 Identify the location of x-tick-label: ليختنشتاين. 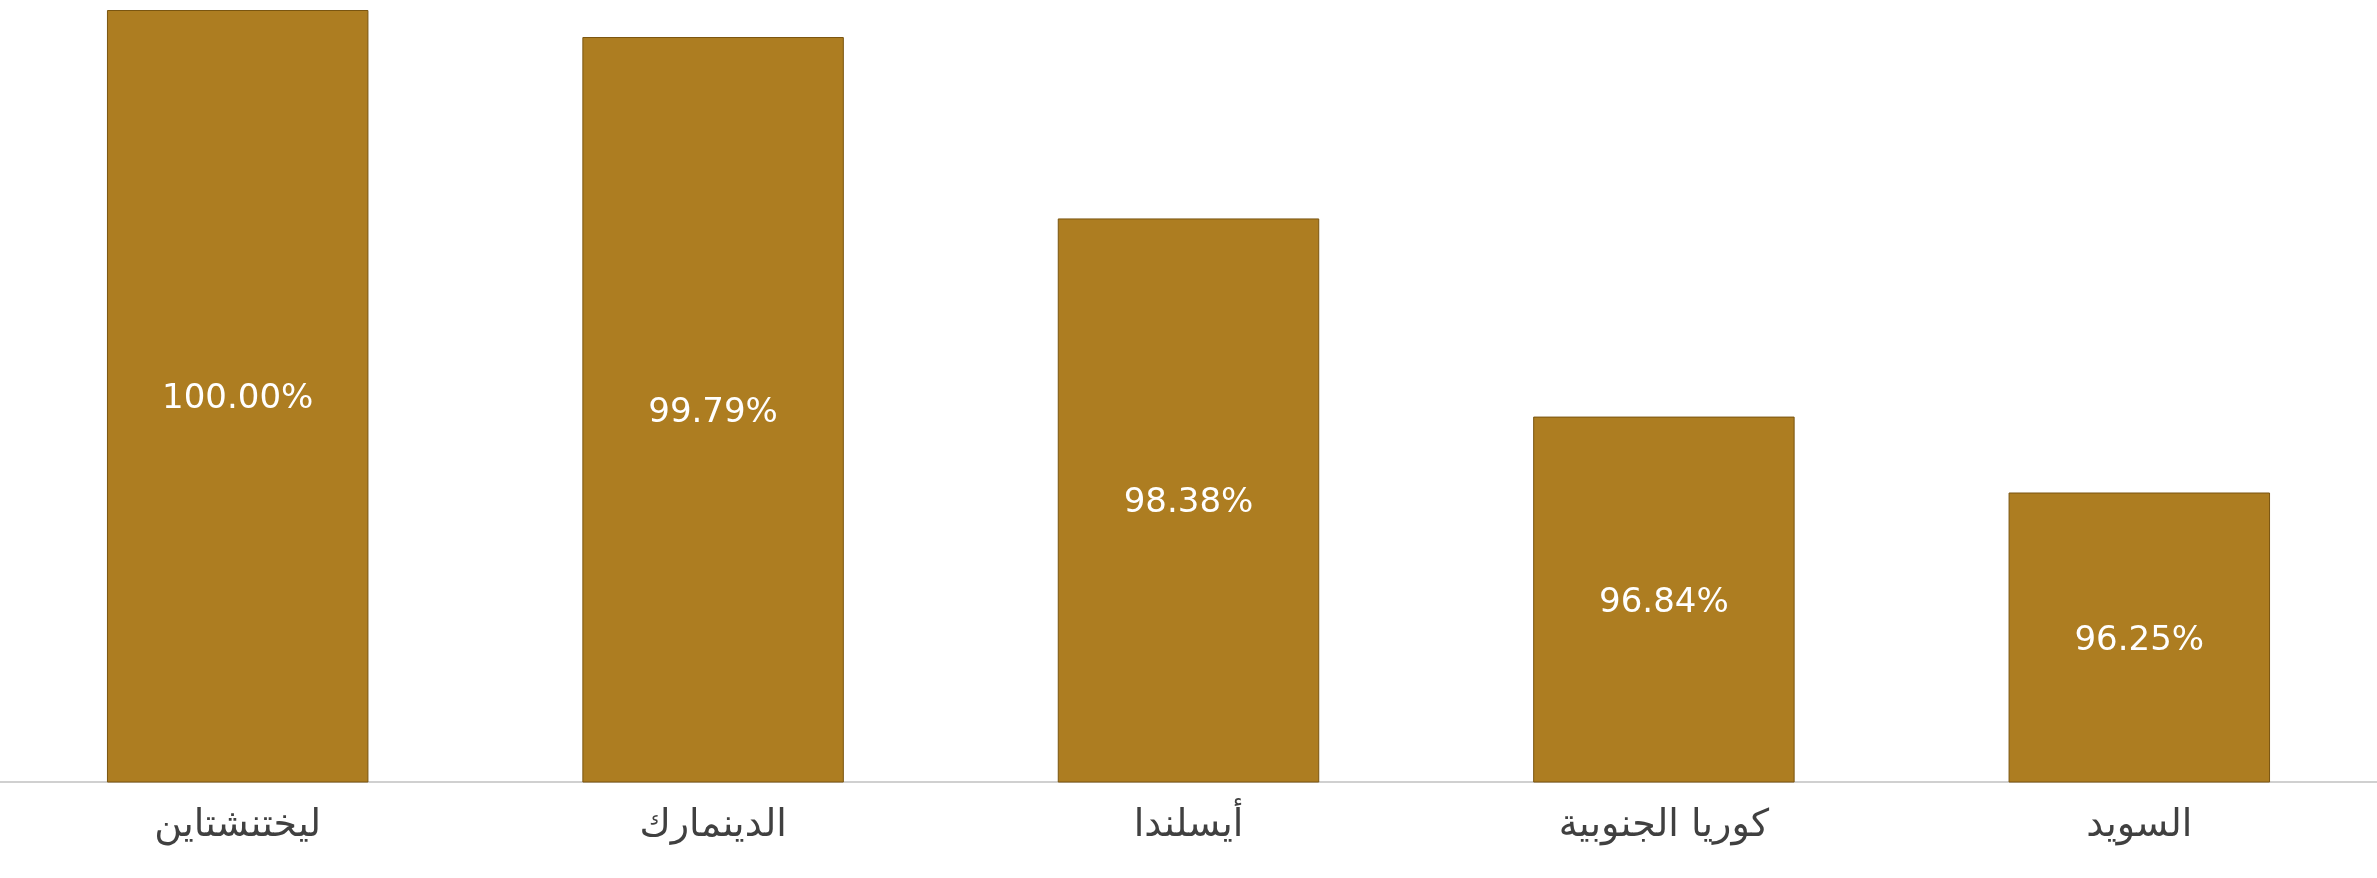
(238, 823).